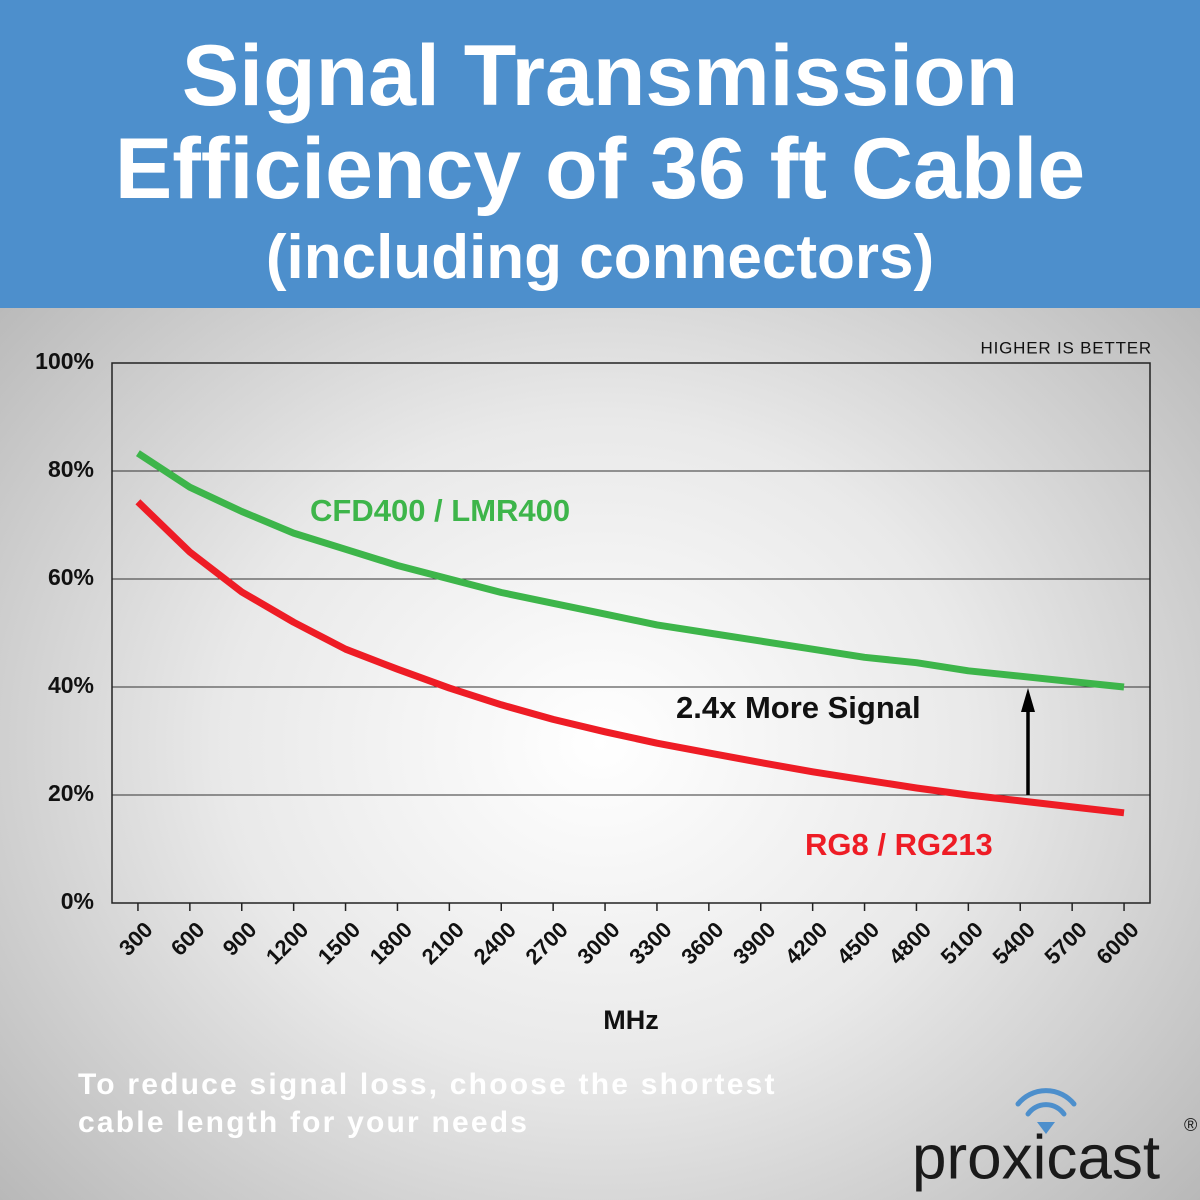 The image size is (1200, 1200). What do you see at coordinates (650, 943) in the screenshot?
I see `x-tick-label: 3300` at bounding box center [650, 943].